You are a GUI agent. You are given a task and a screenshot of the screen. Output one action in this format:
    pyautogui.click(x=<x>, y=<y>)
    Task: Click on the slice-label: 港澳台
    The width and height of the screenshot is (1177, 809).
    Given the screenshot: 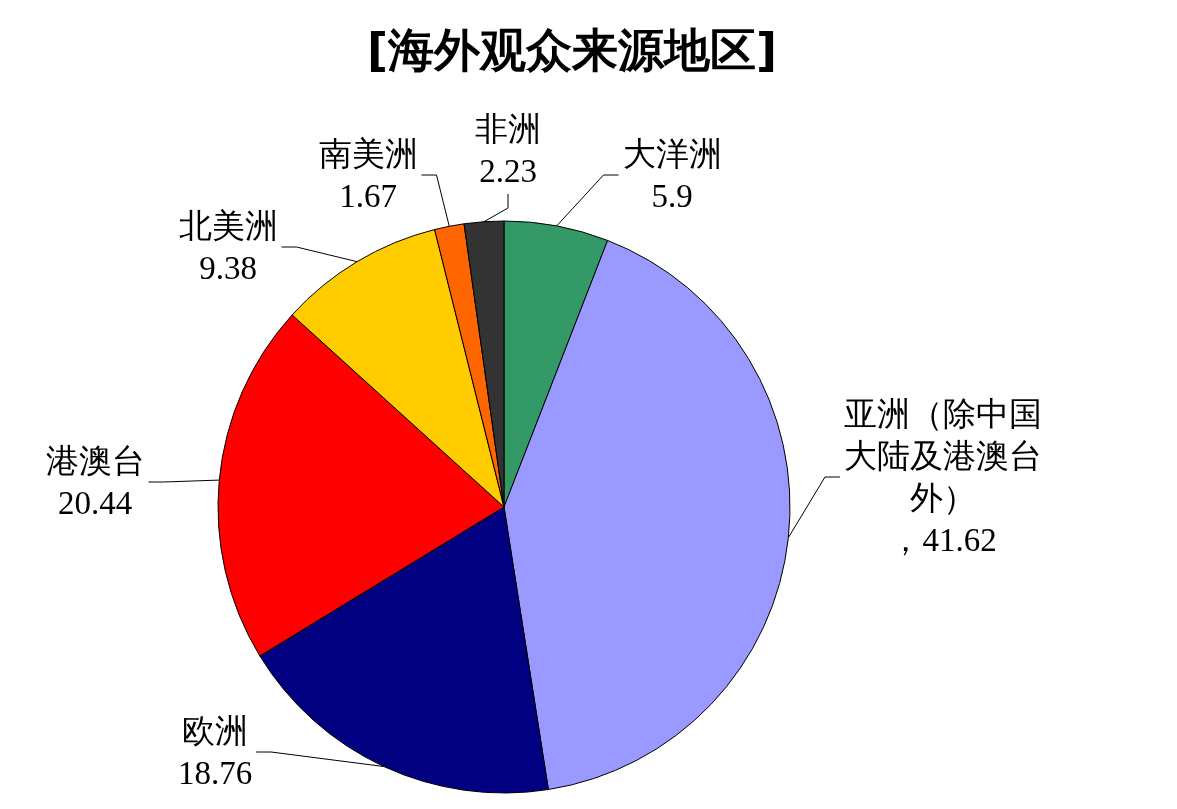 What is the action you would take?
    pyautogui.click(x=95, y=461)
    